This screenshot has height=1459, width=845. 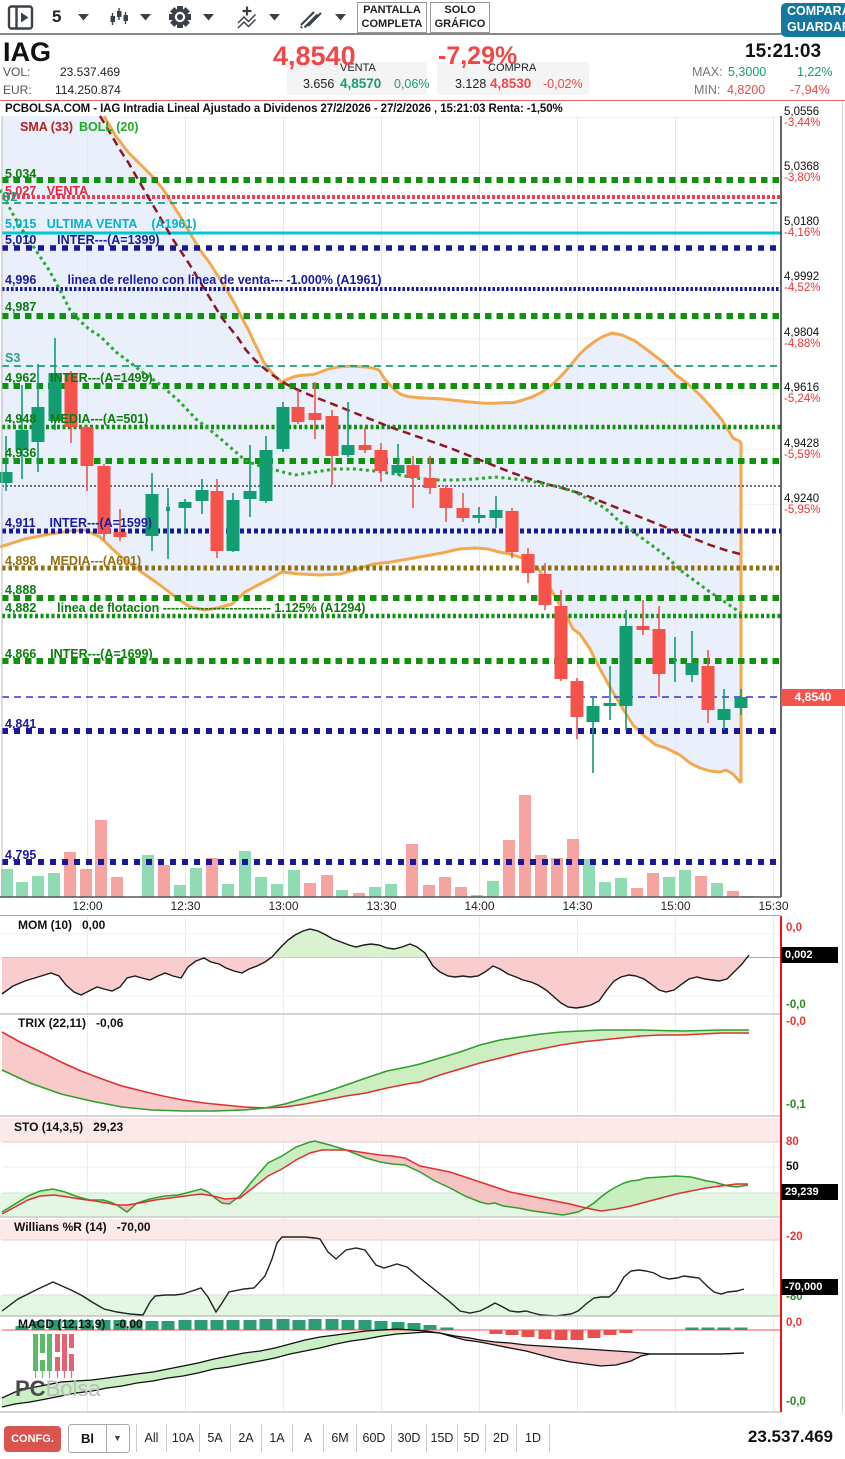 I want to click on svg-text: 12:00, so click(x=87, y=906).